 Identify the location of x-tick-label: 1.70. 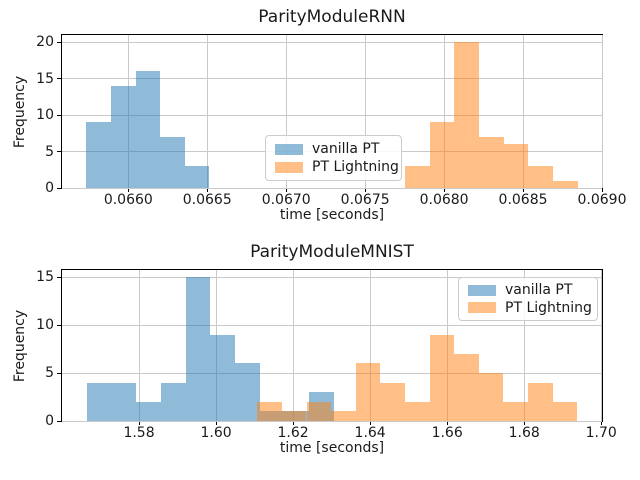
(601, 433).